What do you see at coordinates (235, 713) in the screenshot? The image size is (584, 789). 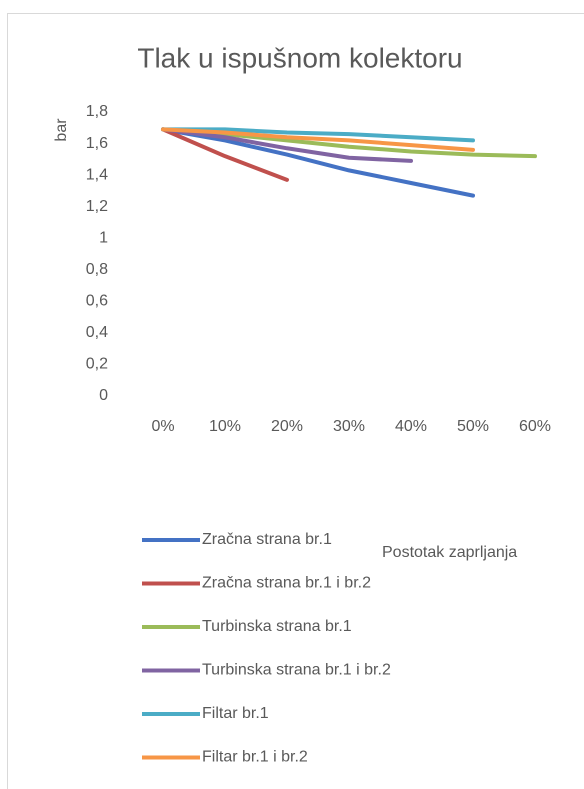 I see `legend-label: Filtar br.1` at bounding box center [235, 713].